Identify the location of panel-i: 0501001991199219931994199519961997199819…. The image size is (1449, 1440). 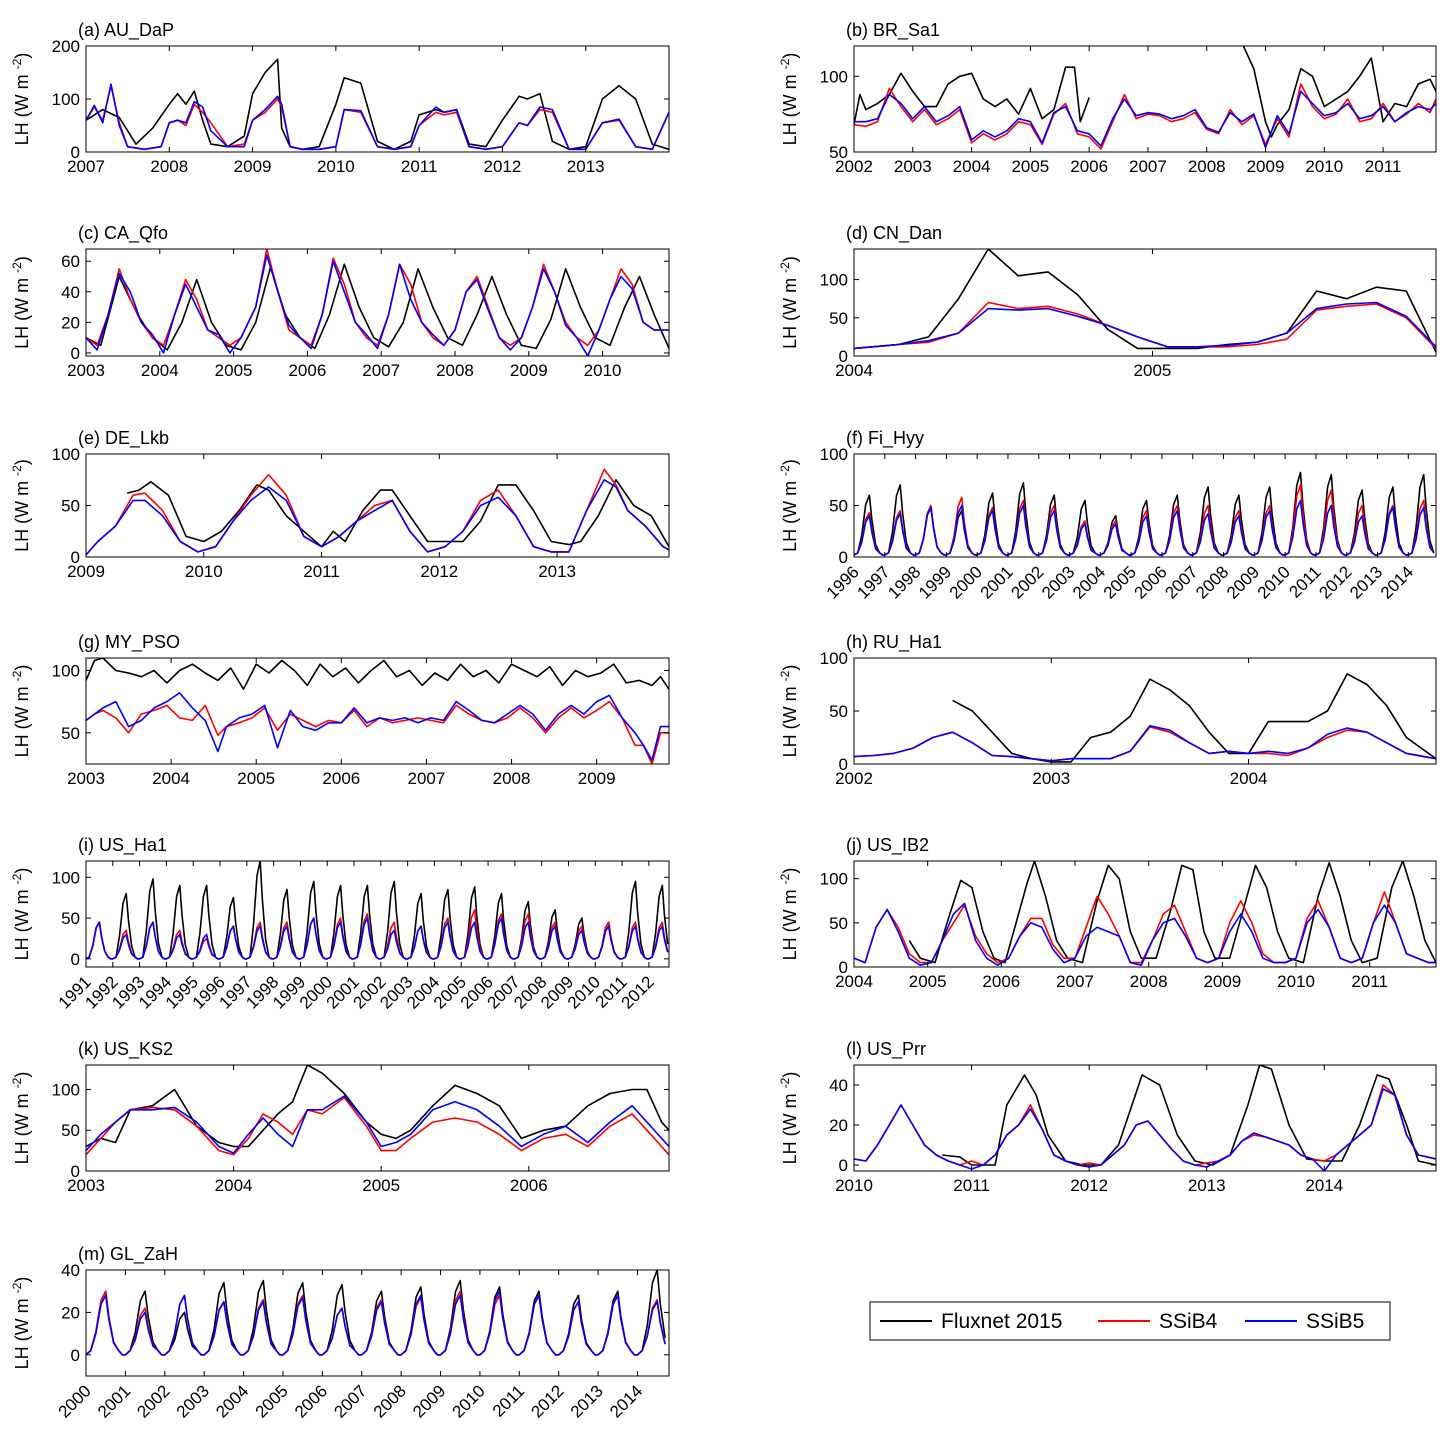
(340, 924).